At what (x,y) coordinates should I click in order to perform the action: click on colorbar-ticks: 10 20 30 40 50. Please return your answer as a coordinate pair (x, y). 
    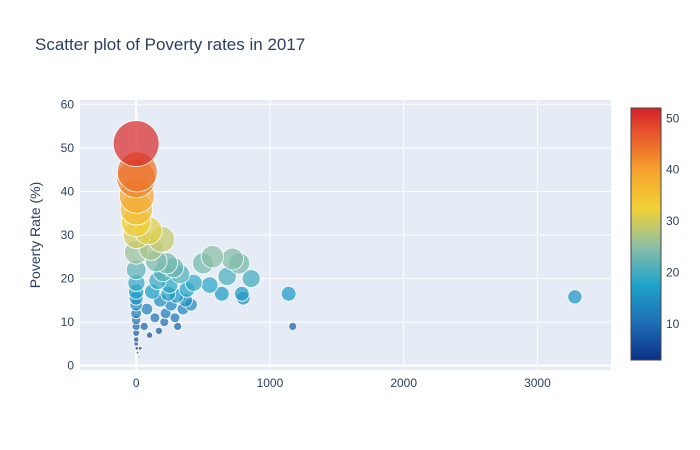
    Looking at the image, I should click on (673, 221).